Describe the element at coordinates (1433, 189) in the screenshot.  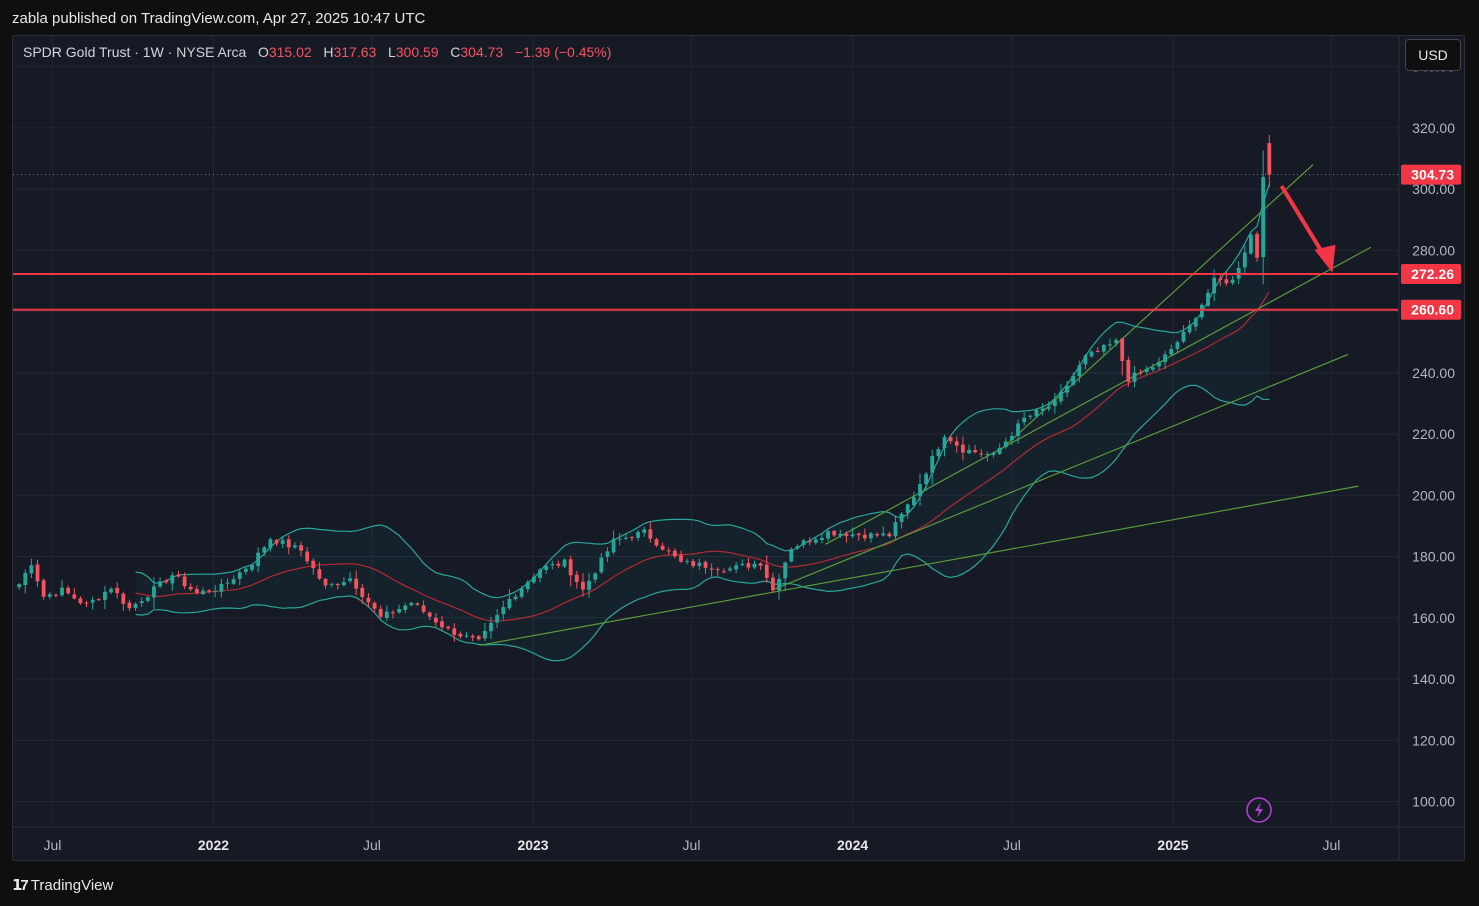
I see `price-tick-label: 300.00` at that location.